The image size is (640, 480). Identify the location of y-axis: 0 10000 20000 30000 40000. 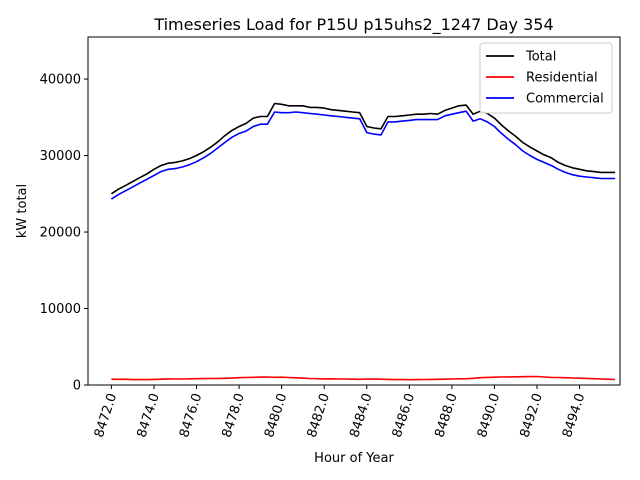
(64, 233).